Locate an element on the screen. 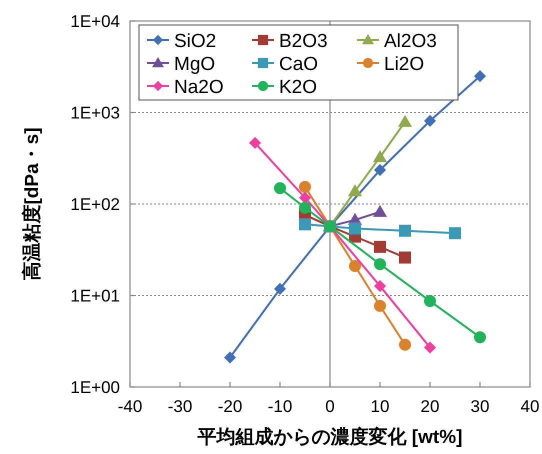  x-tick-label: 30 is located at coordinates (480, 406).